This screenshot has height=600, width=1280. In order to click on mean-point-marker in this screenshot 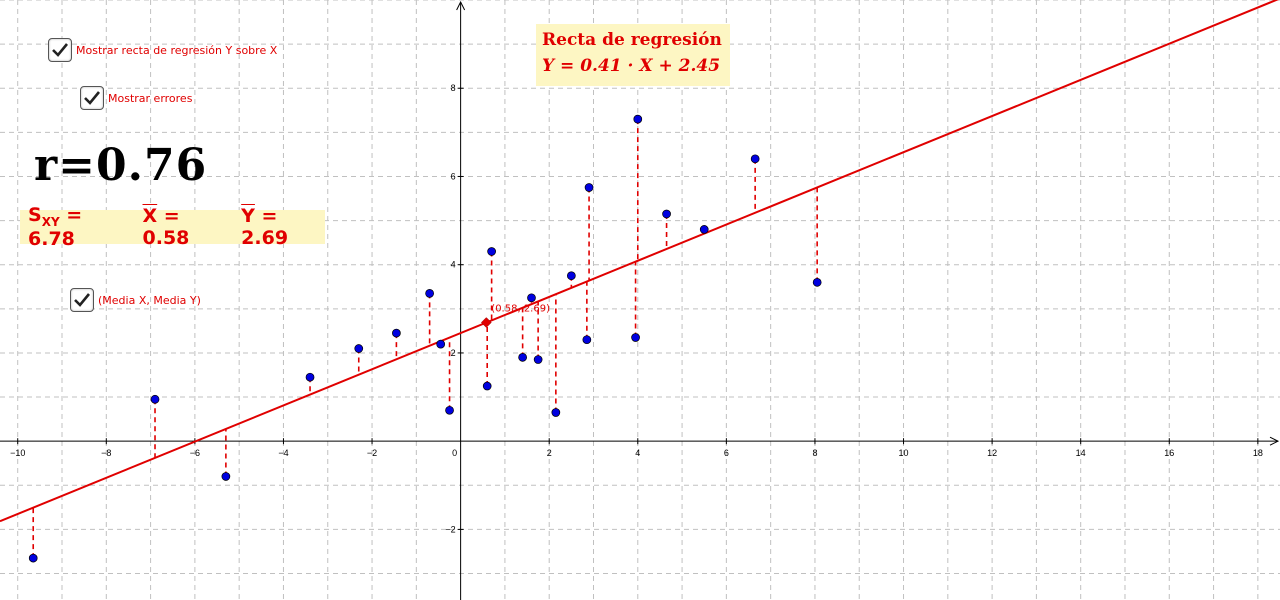, I will do `click(486, 322)`.